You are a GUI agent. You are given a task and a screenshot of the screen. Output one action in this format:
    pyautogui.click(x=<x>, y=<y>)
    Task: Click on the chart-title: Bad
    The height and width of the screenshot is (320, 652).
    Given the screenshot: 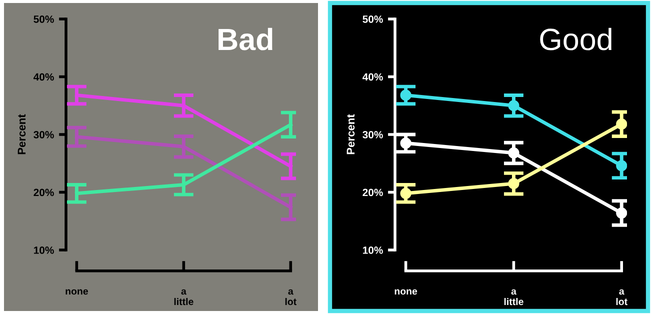 What is the action you would take?
    pyautogui.click(x=245, y=39)
    